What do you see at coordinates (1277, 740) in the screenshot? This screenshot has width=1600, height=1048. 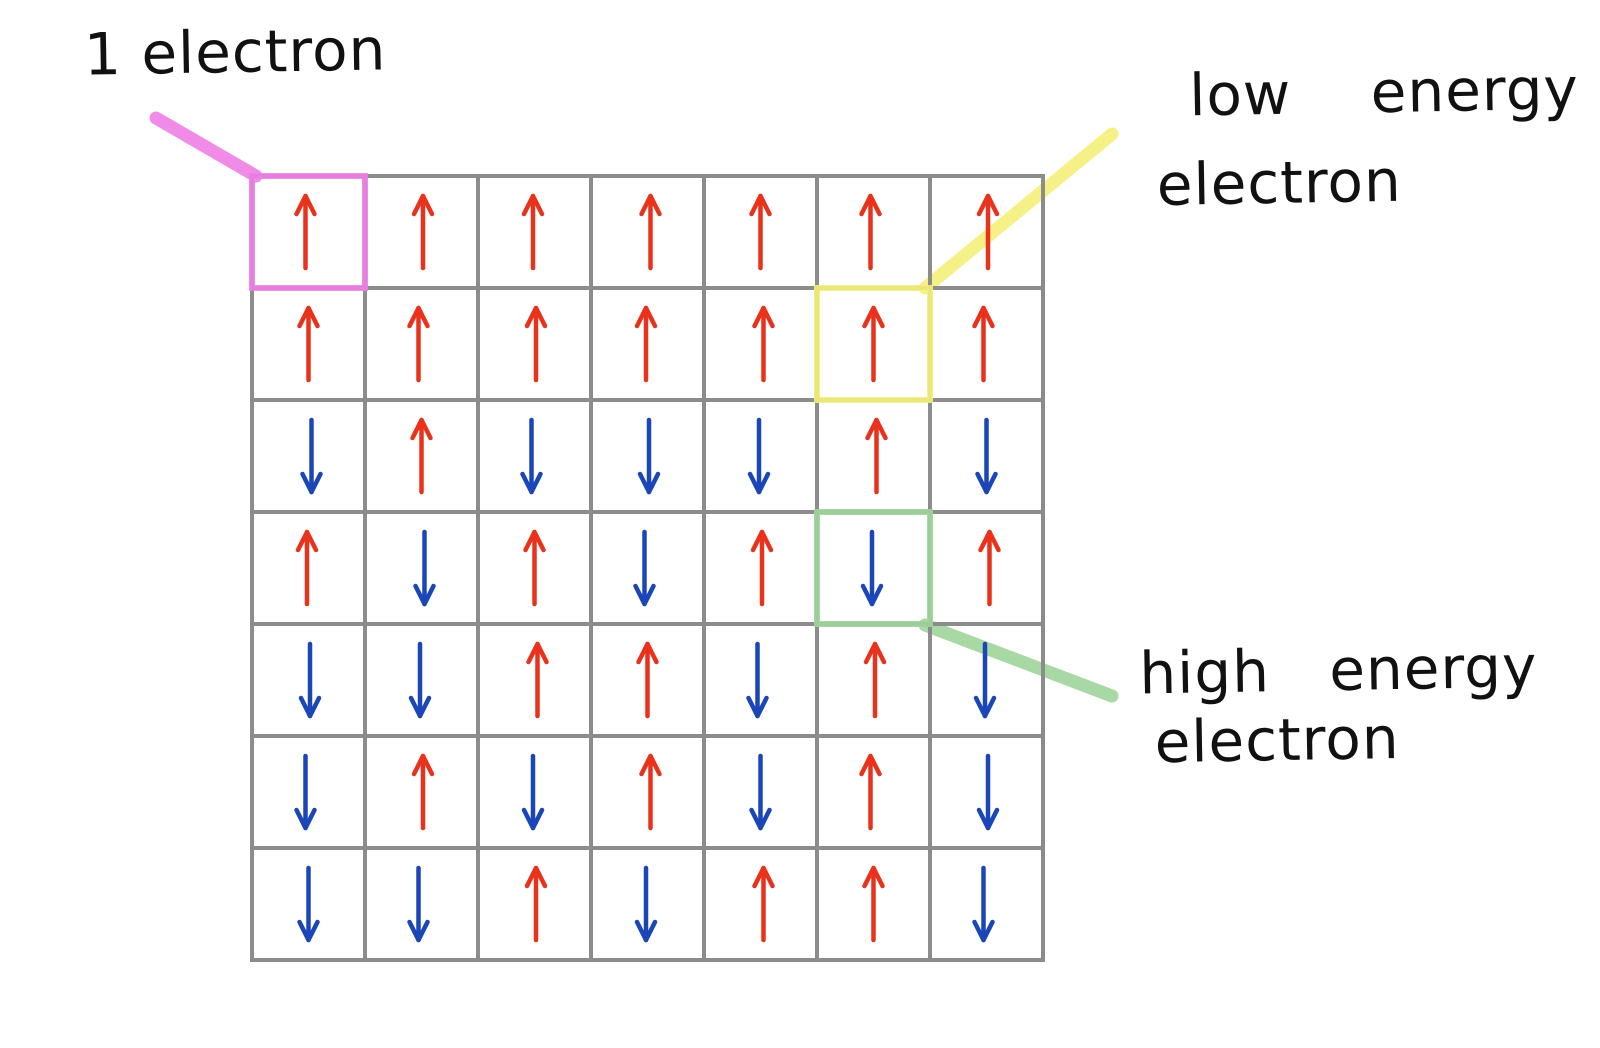 I see `high-energy-text-line2: electron` at bounding box center [1277, 740].